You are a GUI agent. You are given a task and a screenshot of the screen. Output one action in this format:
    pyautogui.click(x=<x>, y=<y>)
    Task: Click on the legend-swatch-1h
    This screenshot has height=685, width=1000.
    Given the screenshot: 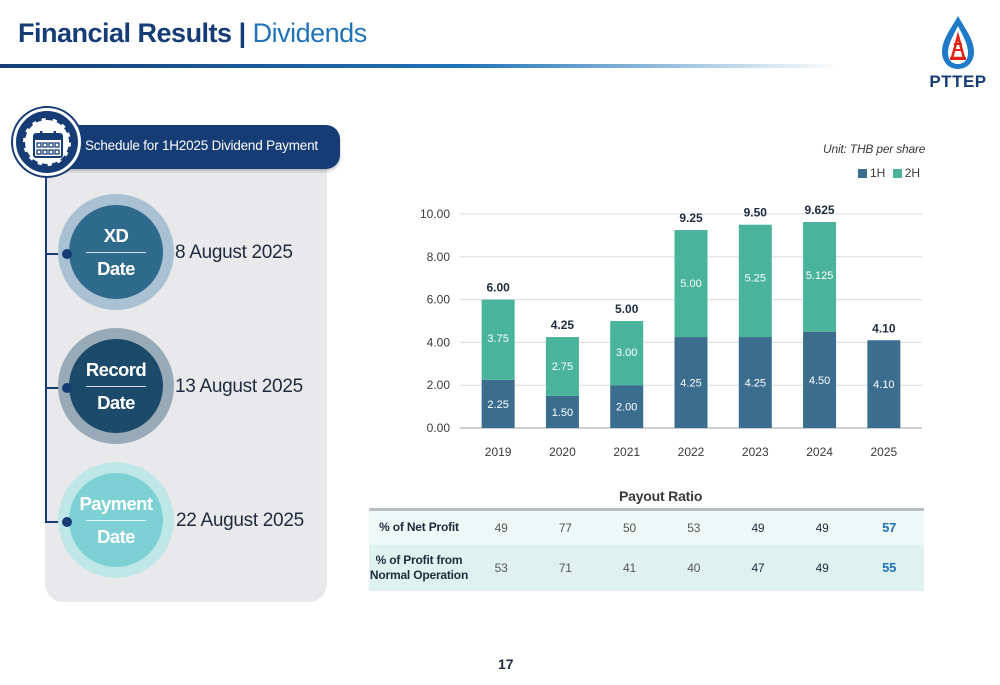 What is the action you would take?
    pyautogui.click(x=862, y=173)
    